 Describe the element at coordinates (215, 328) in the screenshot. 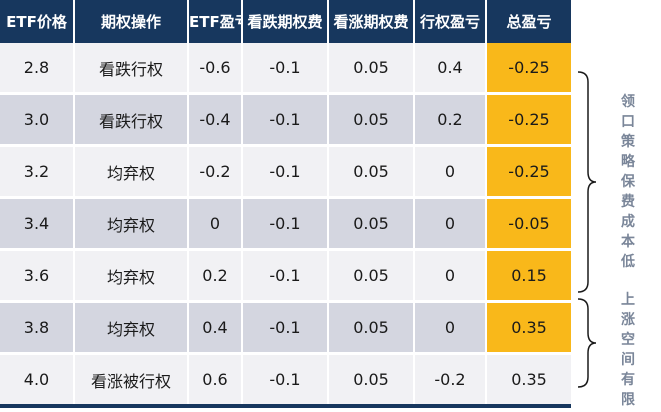

I see `cell-etf-pnl: 0.4` at that location.